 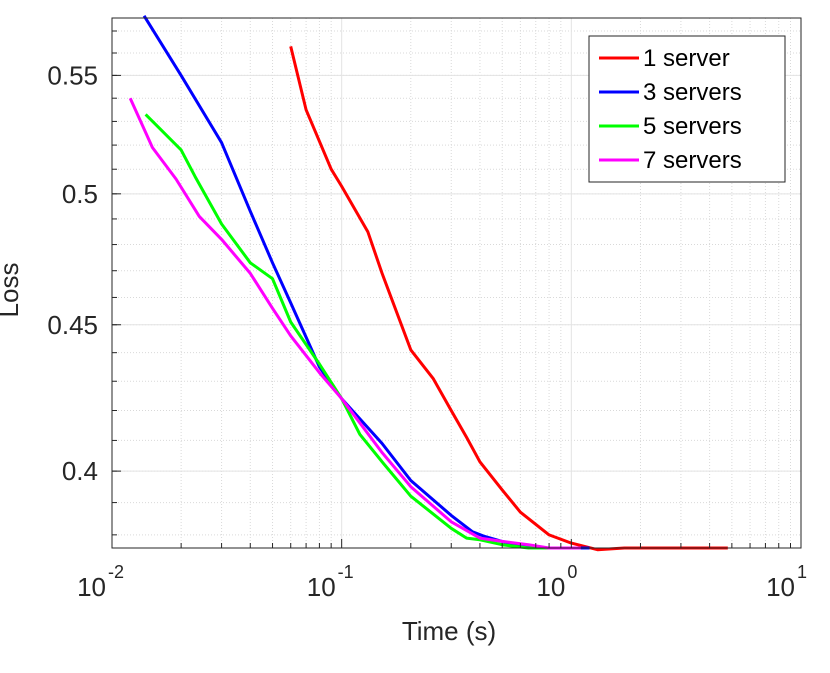 What do you see at coordinates (692, 92) in the screenshot?
I see `legend-label: 3 servers` at bounding box center [692, 92].